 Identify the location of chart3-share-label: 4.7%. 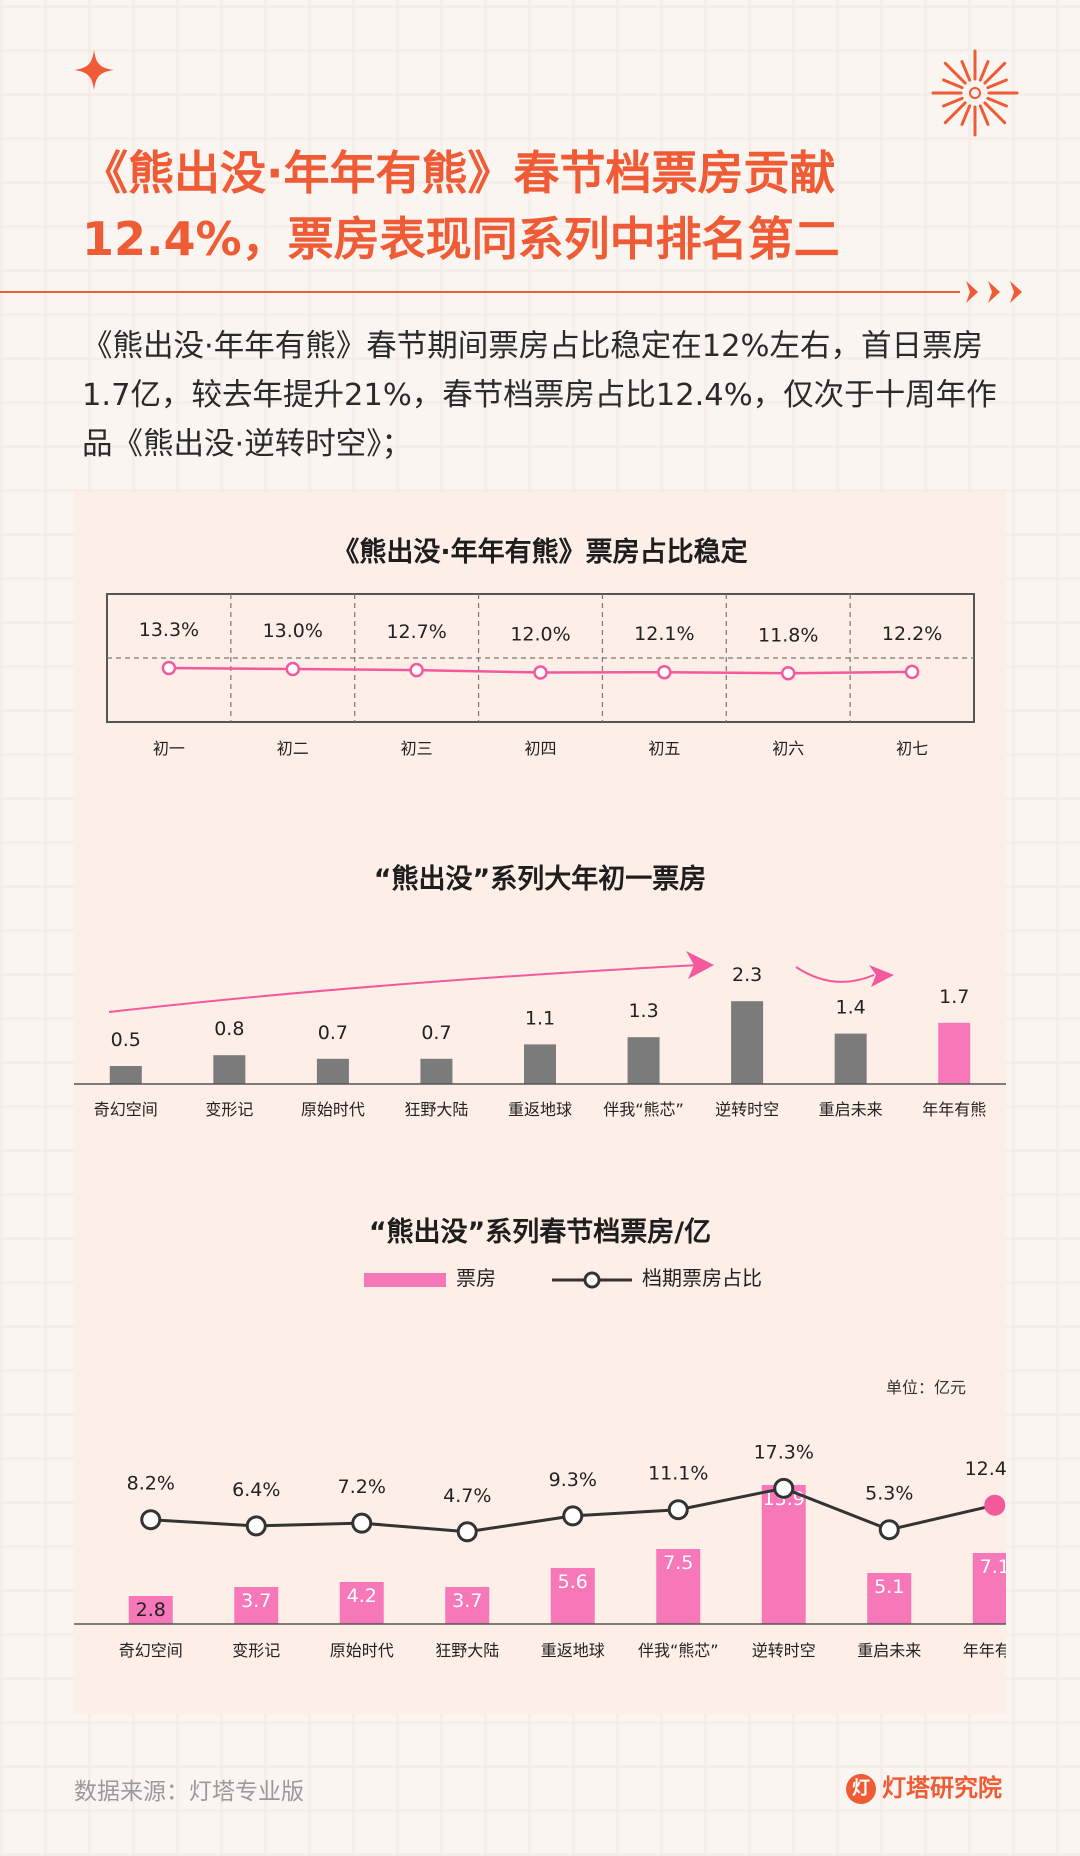
(467, 1496).